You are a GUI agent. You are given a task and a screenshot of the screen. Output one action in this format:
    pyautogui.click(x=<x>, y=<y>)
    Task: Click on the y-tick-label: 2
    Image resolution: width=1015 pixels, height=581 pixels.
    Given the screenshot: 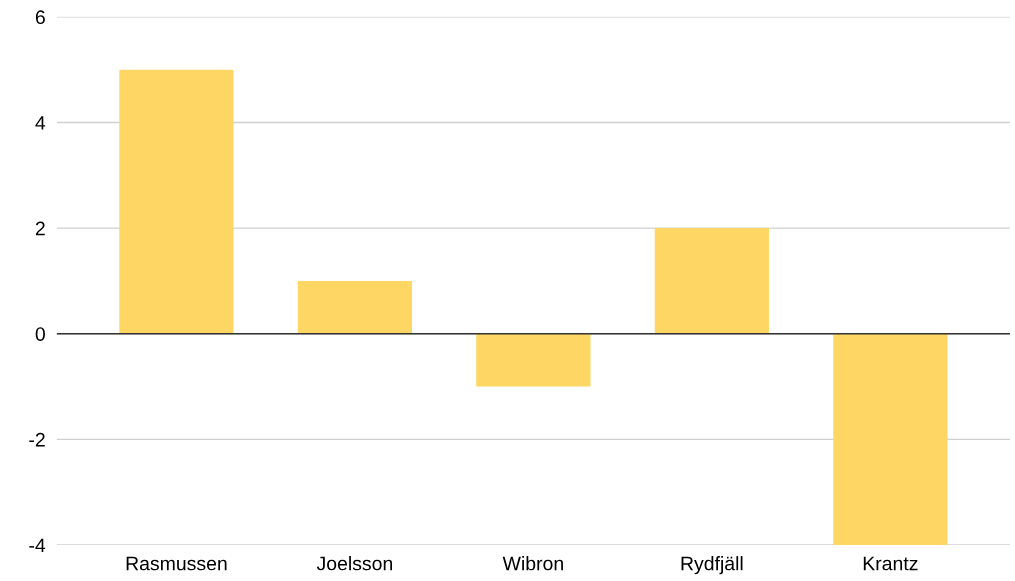 What is the action you would take?
    pyautogui.click(x=40, y=228)
    